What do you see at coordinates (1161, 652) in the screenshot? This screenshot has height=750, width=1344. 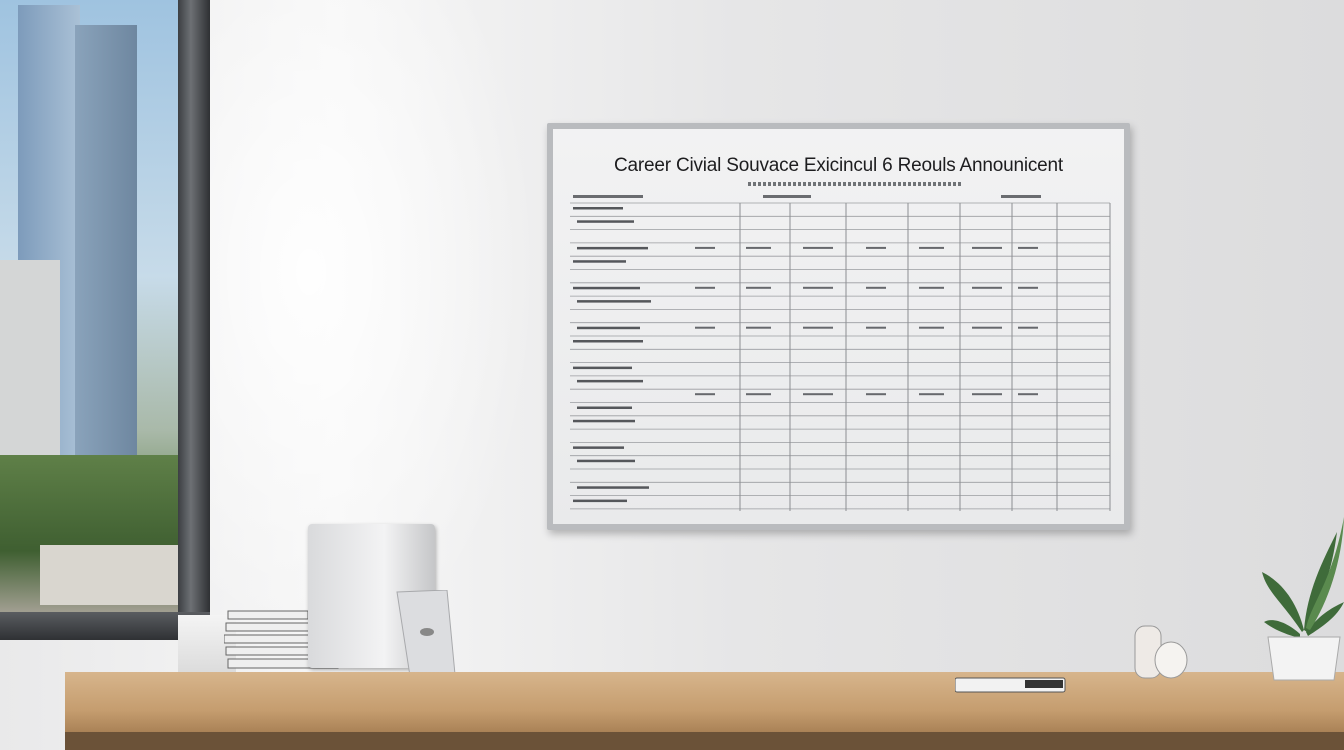 I see `vase` at bounding box center [1161, 652].